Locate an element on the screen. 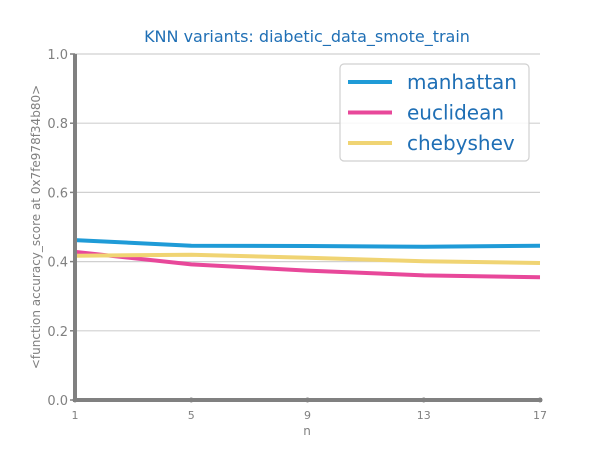  chart-title: KNN variants: diabetic_data_smote_train is located at coordinates (307, 37).